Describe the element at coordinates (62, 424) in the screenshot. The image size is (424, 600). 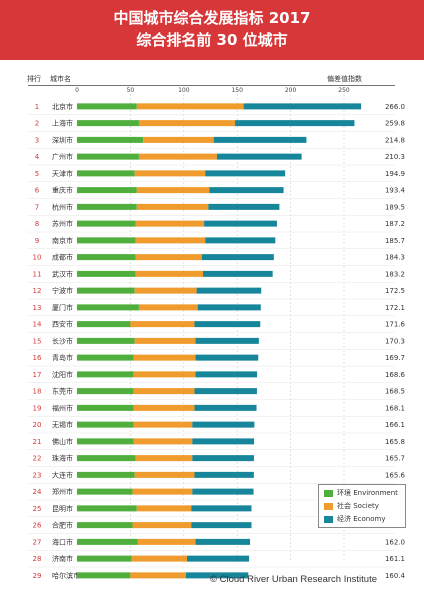
I see `city-label: 无锡市` at that location.